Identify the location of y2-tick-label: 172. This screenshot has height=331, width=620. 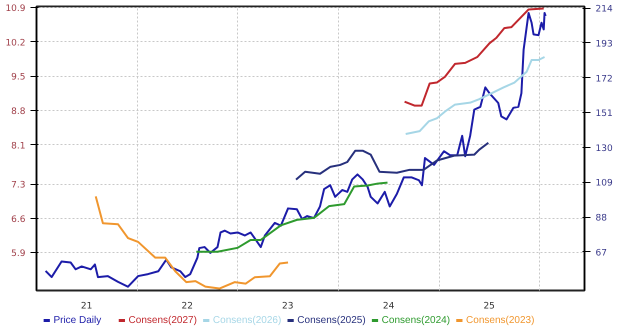
(604, 79).